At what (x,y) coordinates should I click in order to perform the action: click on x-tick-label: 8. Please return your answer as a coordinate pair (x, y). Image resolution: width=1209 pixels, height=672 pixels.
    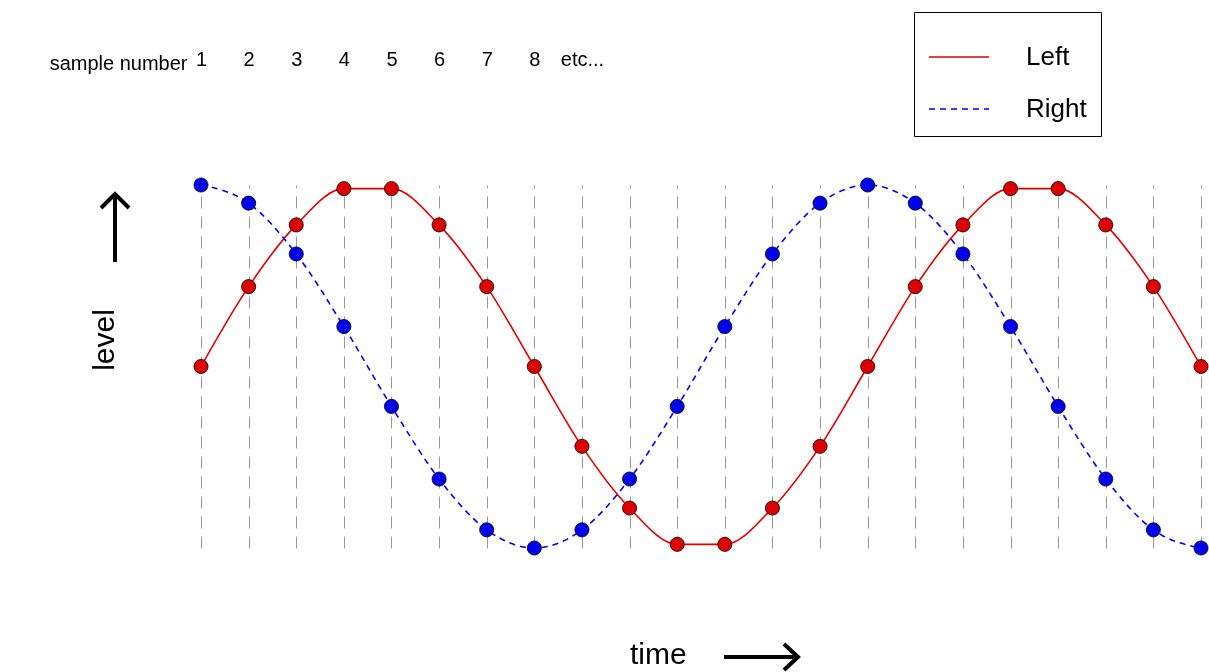
    Looking at the image, I should click on (535, 58).